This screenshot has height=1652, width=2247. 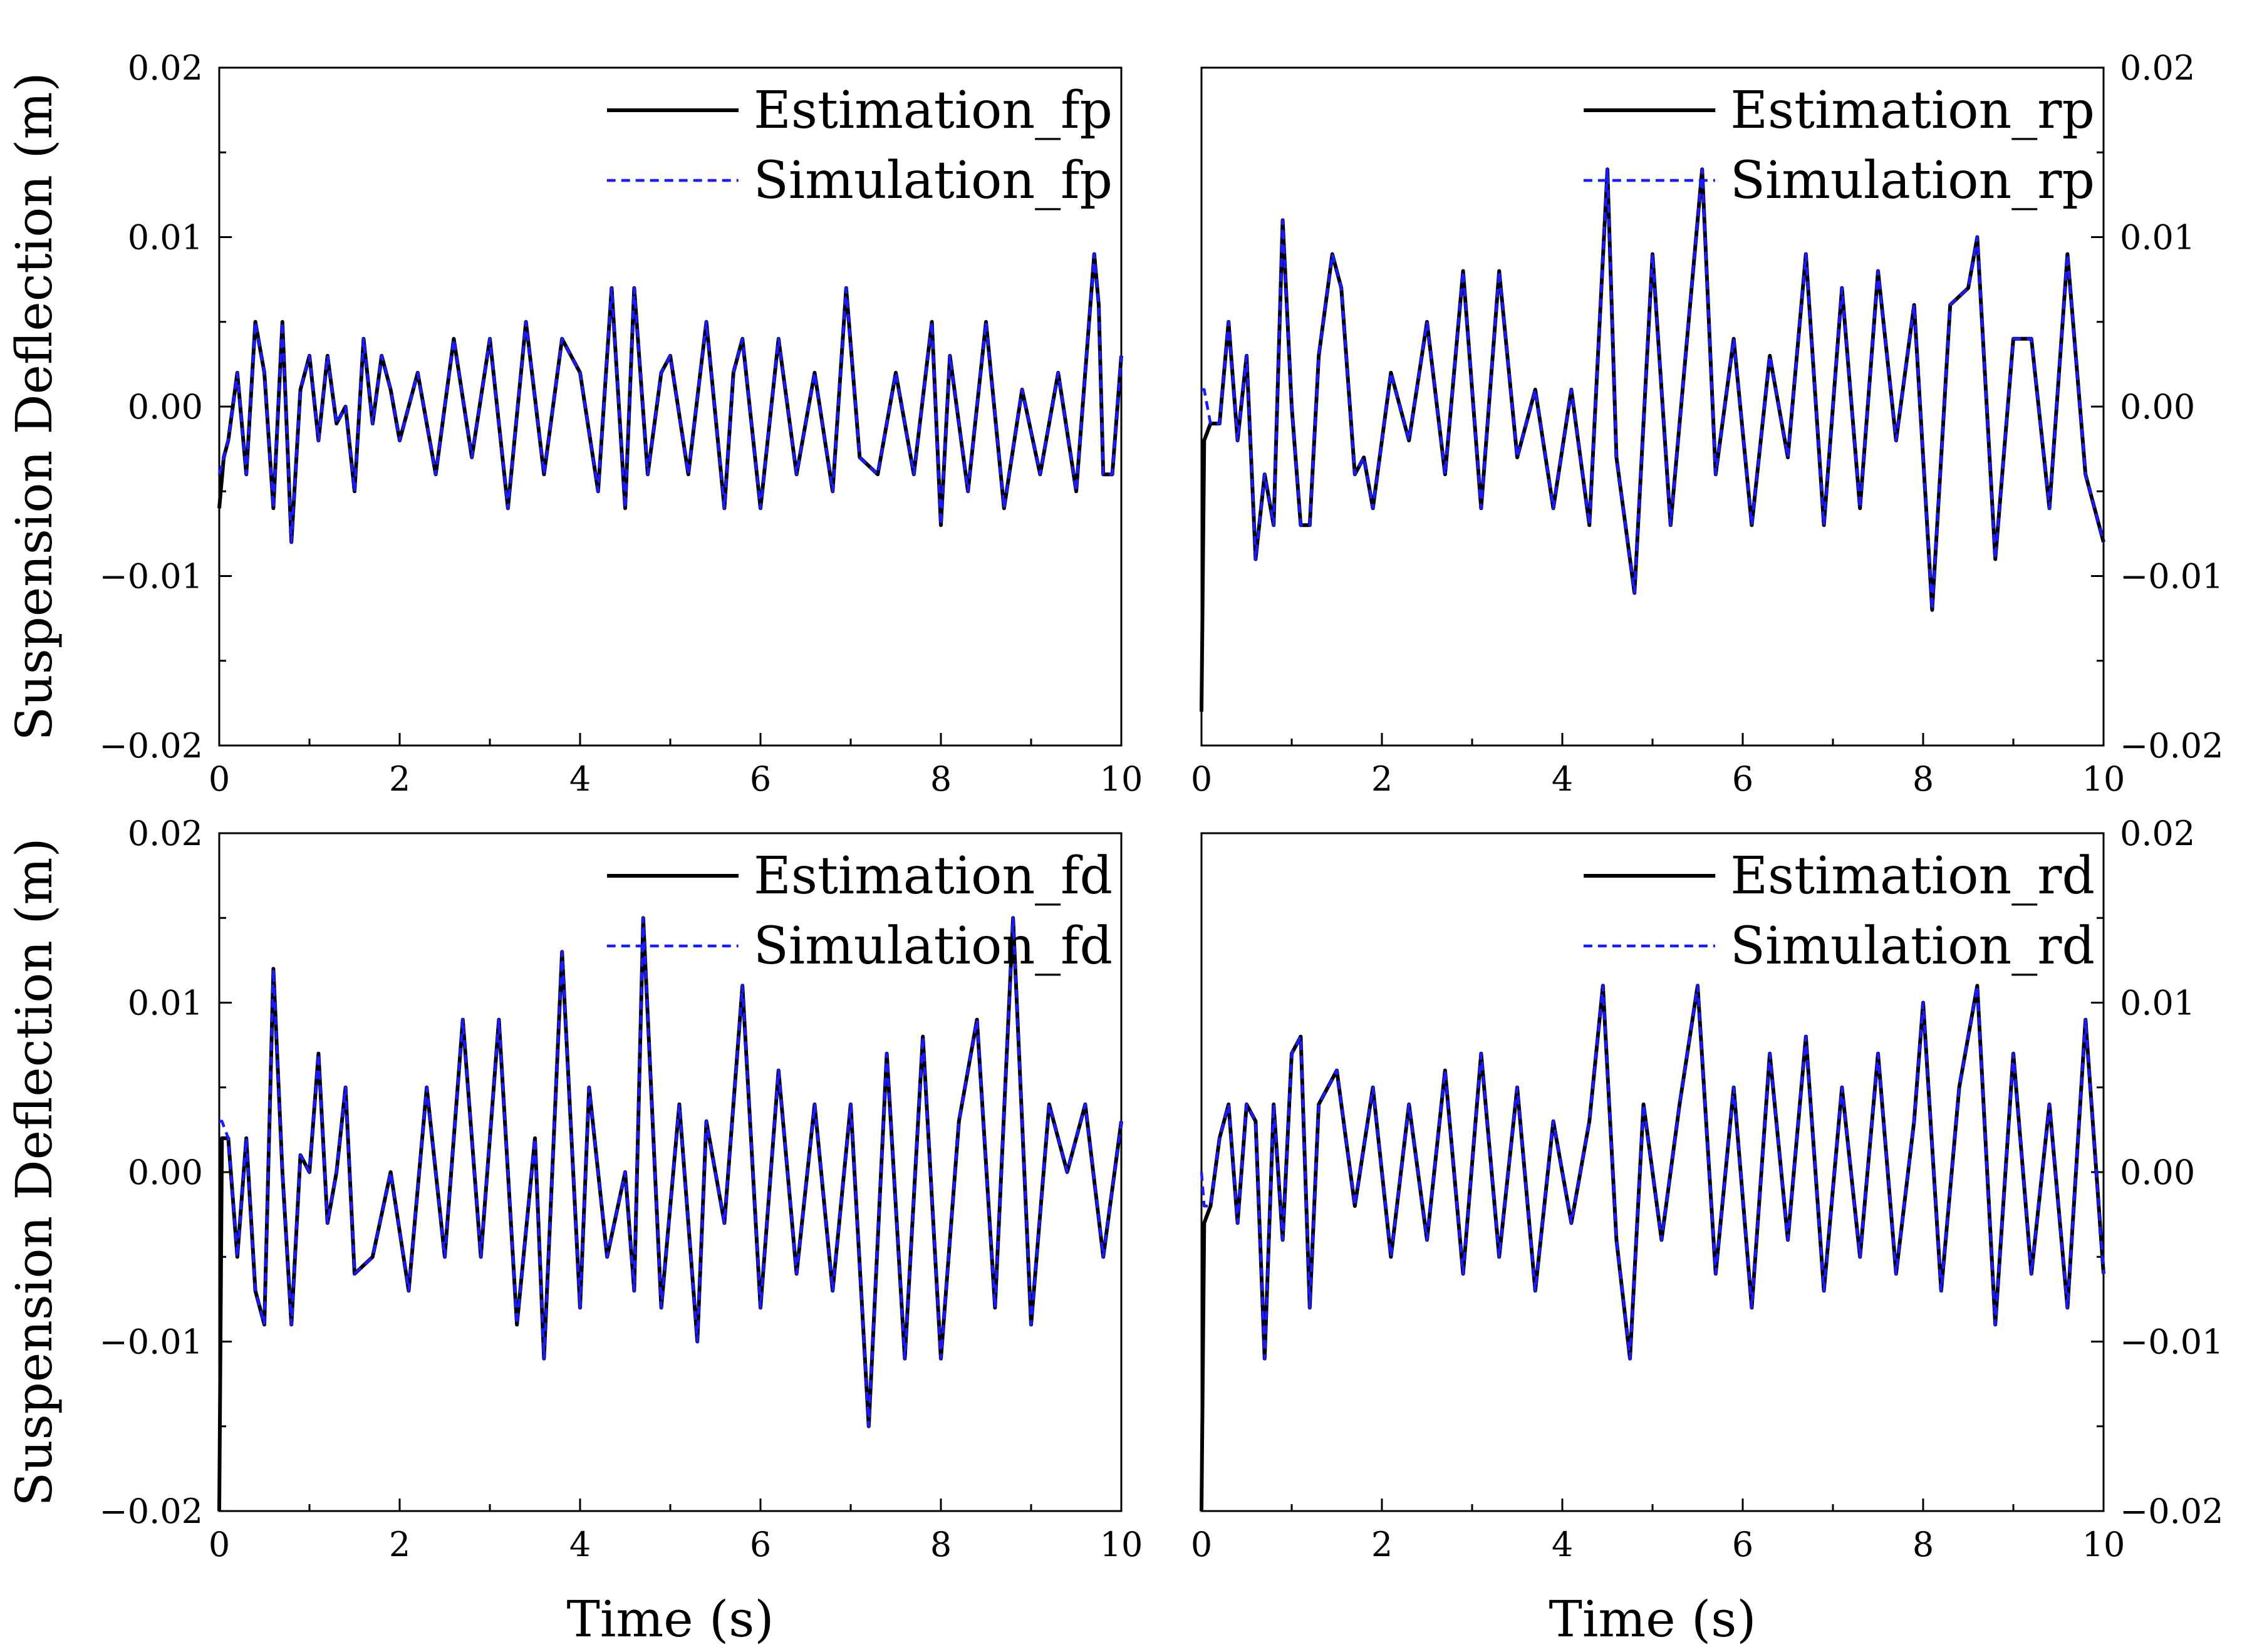 I want to click on legend-label: Estimation_fp, so click(x=933, y=110).